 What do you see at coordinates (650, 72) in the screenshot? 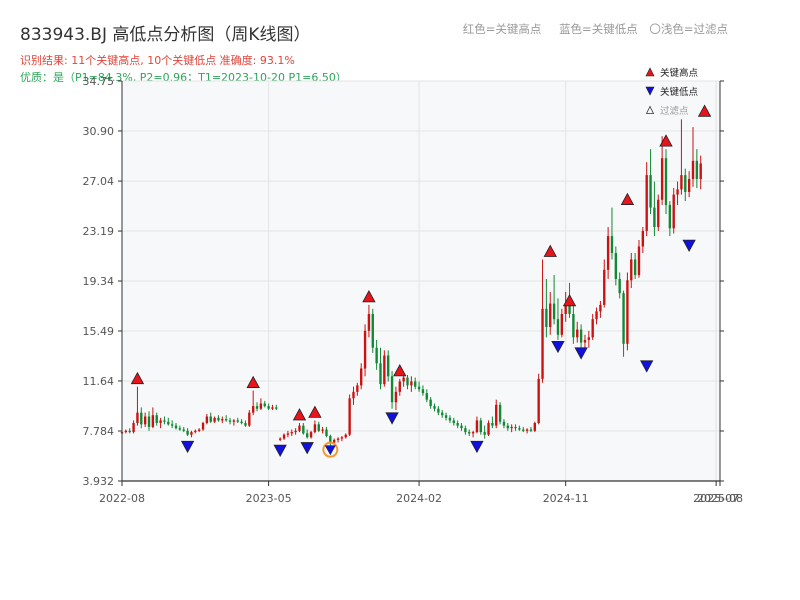
I see `legend-marker-high` at bounding box center [650, 72].